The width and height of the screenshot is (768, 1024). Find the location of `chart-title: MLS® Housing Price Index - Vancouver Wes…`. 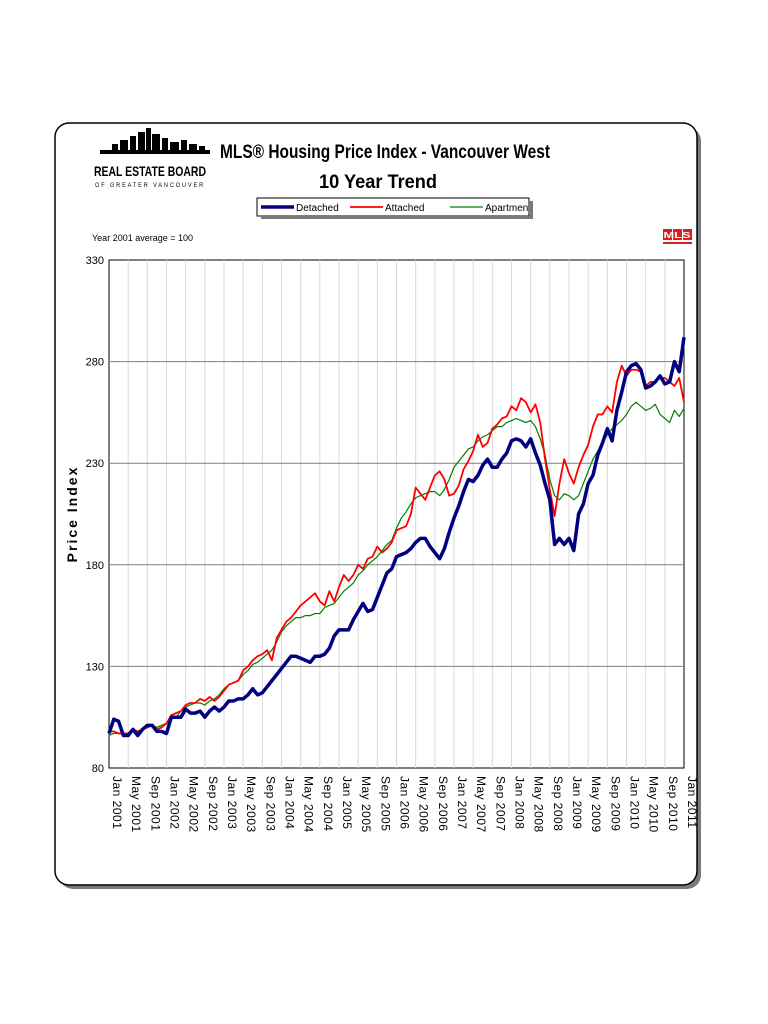

chart-title: MLS® Housing Price Index - Vancouver Wes… is located at coordinates (385, 152).